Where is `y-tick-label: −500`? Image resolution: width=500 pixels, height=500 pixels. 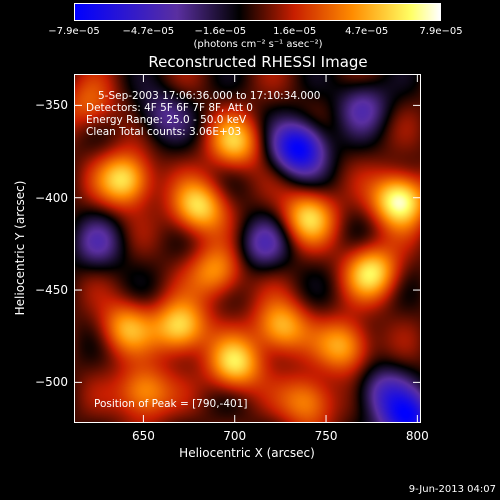
y-tick-label: −500 is located at coordinates (51, 382).